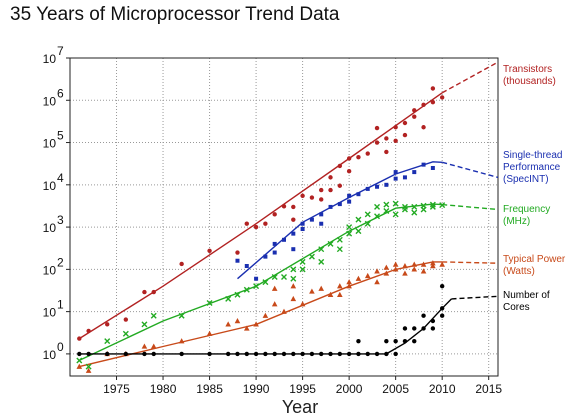  I want to click on x-tick-label: 1995, so click(302, 389).